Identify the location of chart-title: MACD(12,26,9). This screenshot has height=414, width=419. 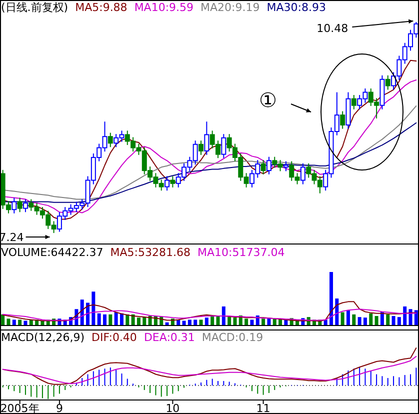
(43, 337).